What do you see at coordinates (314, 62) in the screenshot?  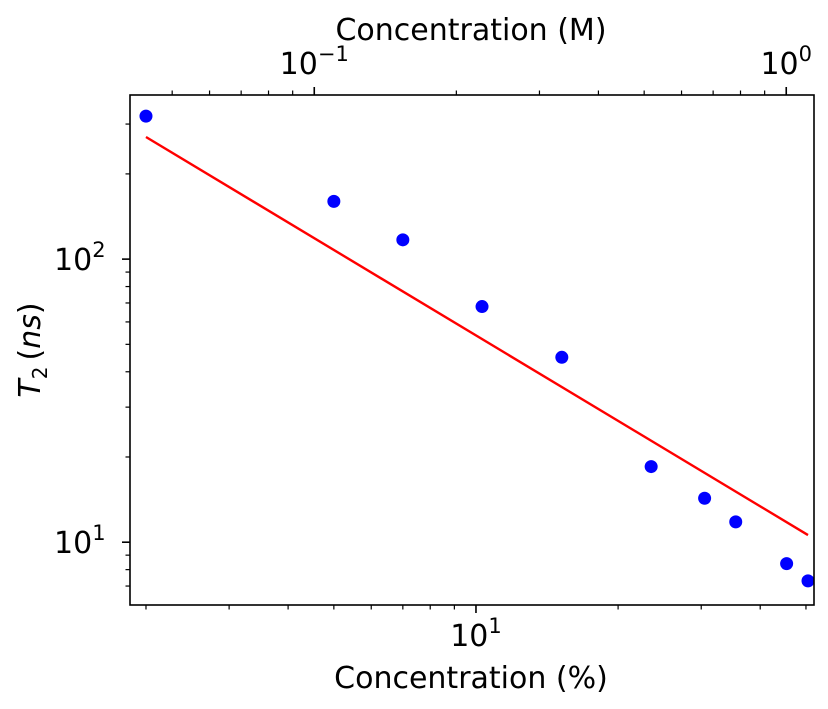 I see `top-tick-label: 10⁻¹` at bounding box center [314, 62].